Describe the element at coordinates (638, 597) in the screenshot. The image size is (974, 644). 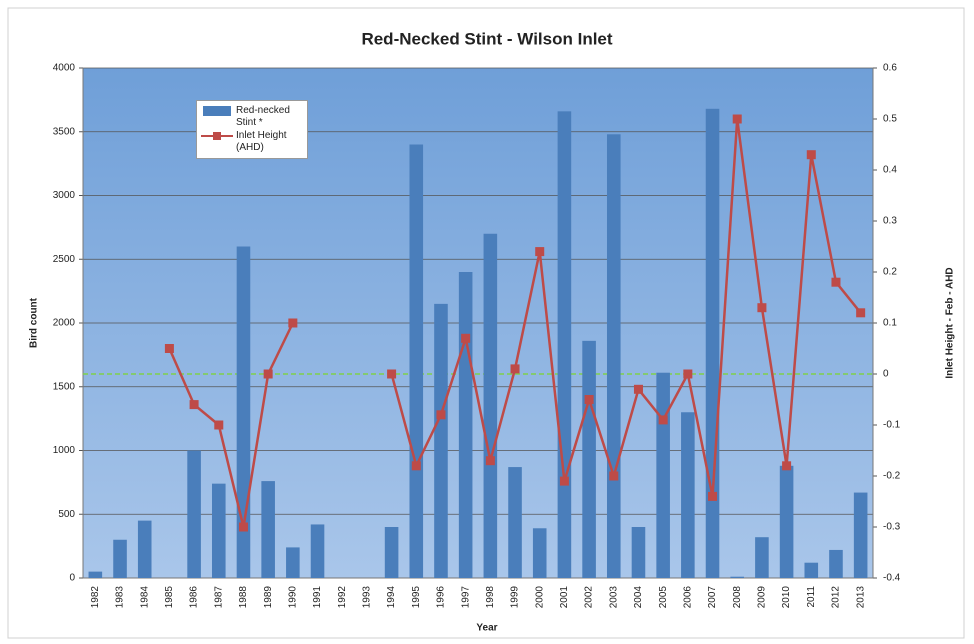
I see `x-tick-label: 2004` at that location.